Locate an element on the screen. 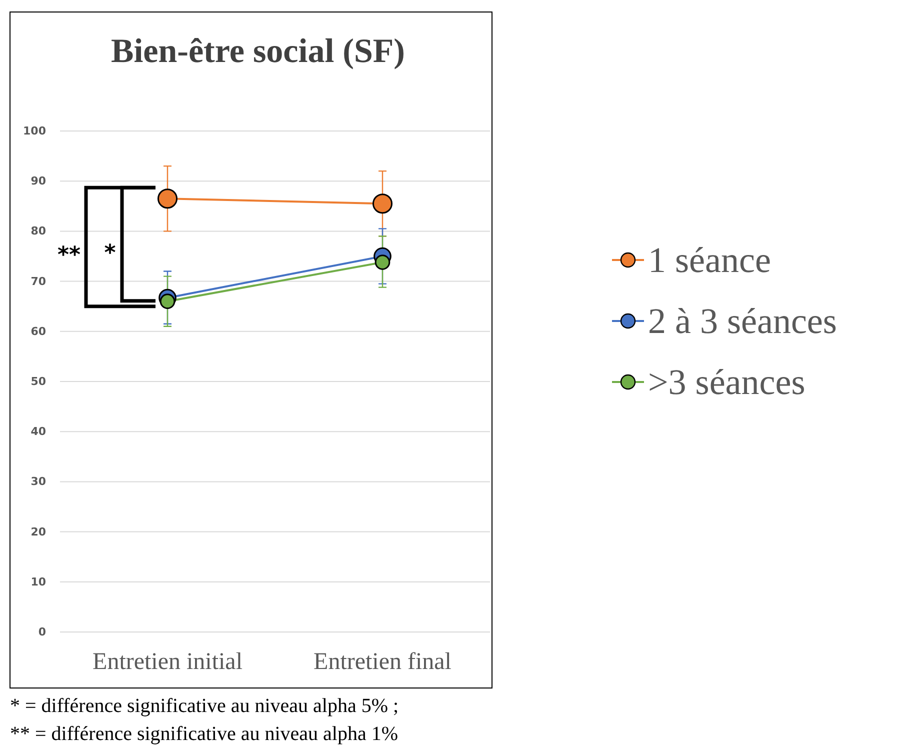  legend-label: >3 séances is located at coordinates (727, 382).